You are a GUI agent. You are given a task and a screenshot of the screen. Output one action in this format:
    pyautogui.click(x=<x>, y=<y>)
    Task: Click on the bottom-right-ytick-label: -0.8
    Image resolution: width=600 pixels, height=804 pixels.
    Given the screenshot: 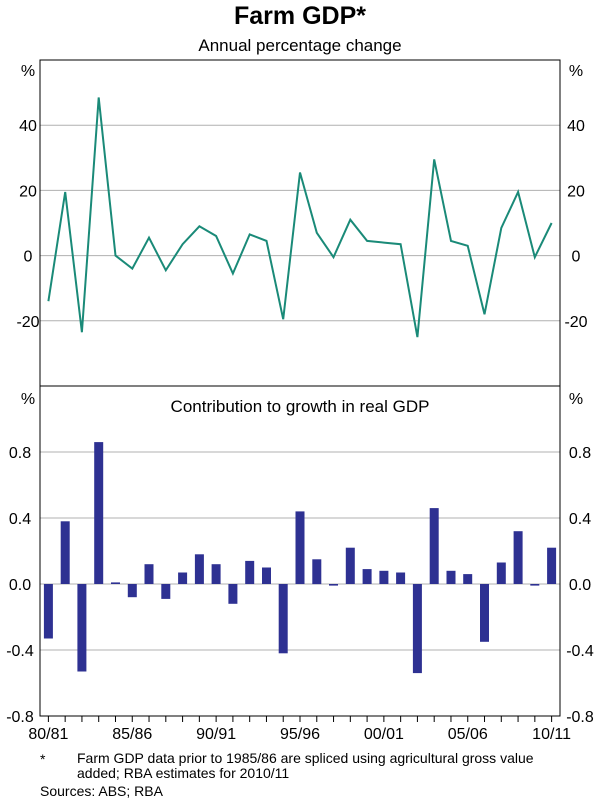 What is the action you would take?
    pyautogui.click(x=580, y=717)
    